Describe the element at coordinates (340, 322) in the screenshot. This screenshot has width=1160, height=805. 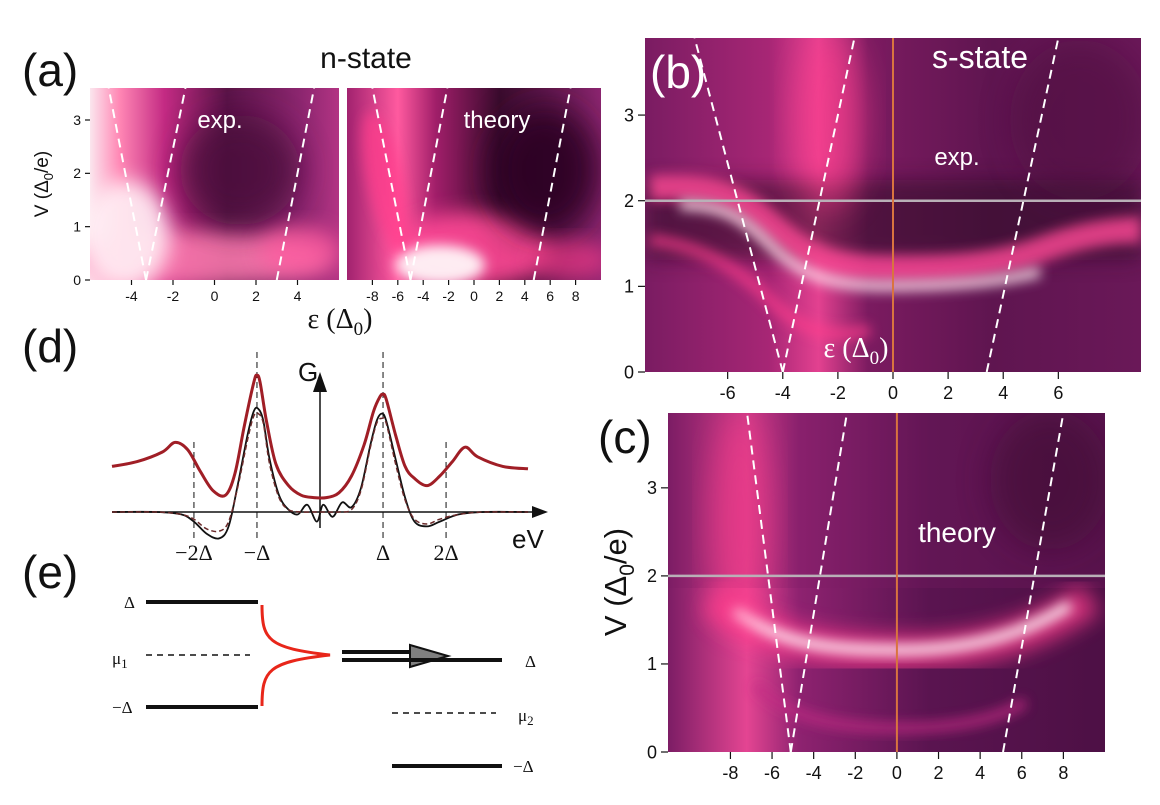
I see `panel-a-x-label: ε (Δ0)` at that location.